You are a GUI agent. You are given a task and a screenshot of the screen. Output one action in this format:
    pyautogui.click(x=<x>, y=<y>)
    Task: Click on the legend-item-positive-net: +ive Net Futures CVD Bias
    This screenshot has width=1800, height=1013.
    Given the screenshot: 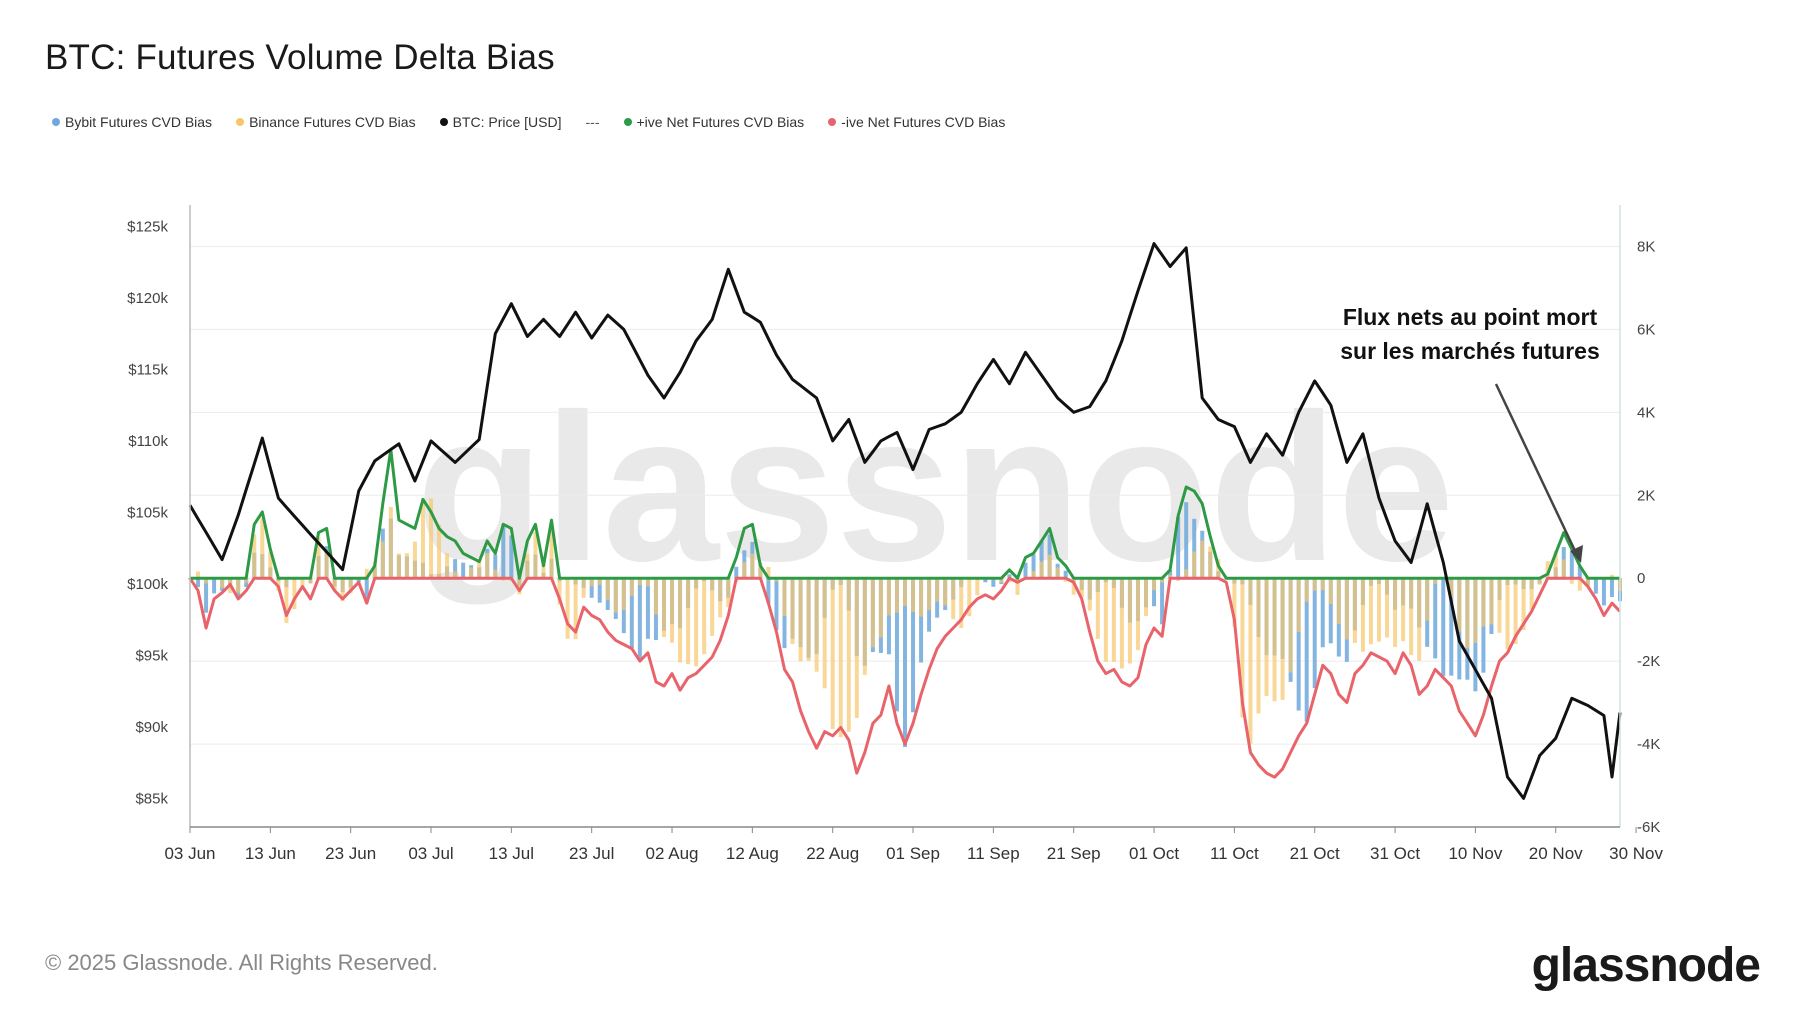 What is the action you would take?
    pyautogui.click(x=714, y=122)
    